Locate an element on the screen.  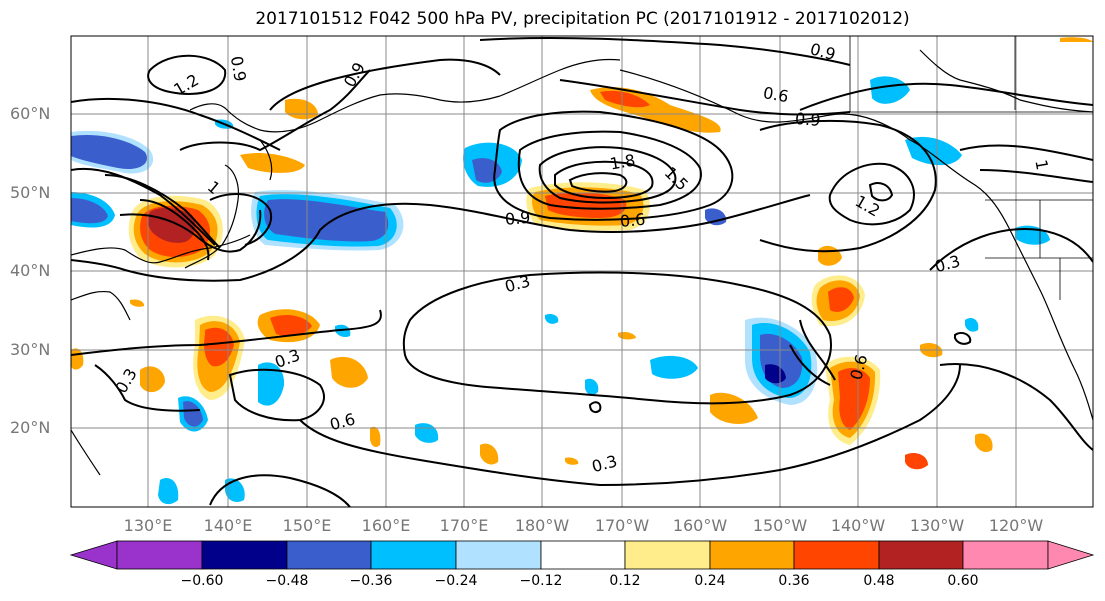
colorbar-tick-label: −0.12 is located at coordinates (541, 581).